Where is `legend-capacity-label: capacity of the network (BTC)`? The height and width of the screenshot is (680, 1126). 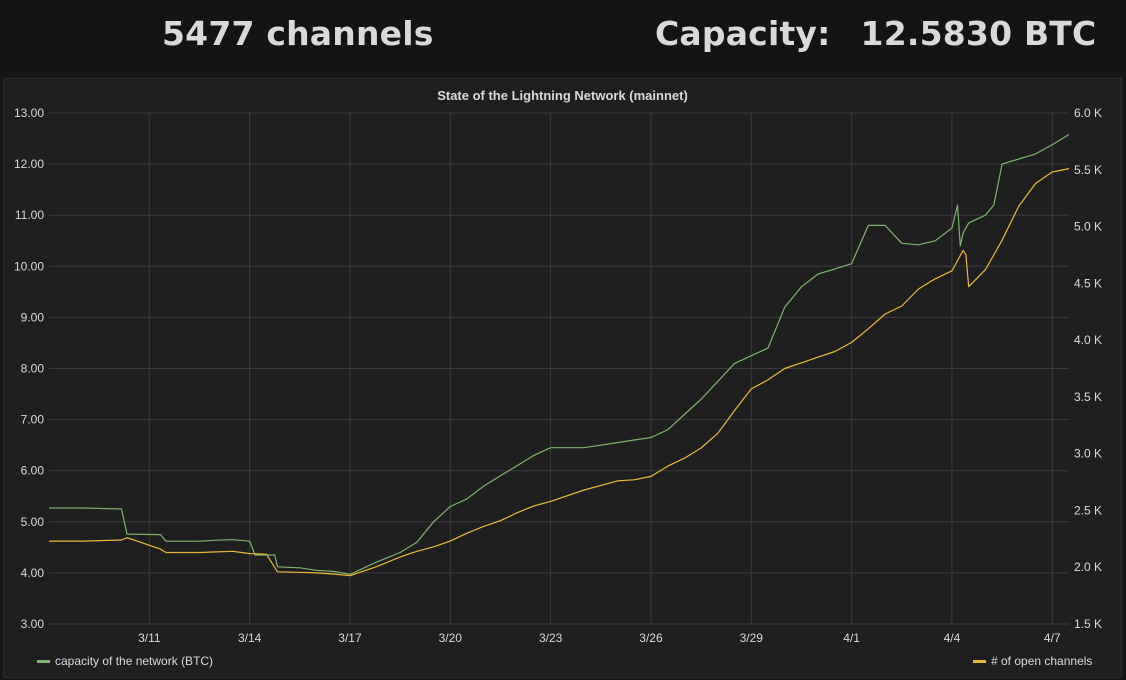
legend-capacity-label: capacity of the network (BTC) is located at coordinates (134, 661).